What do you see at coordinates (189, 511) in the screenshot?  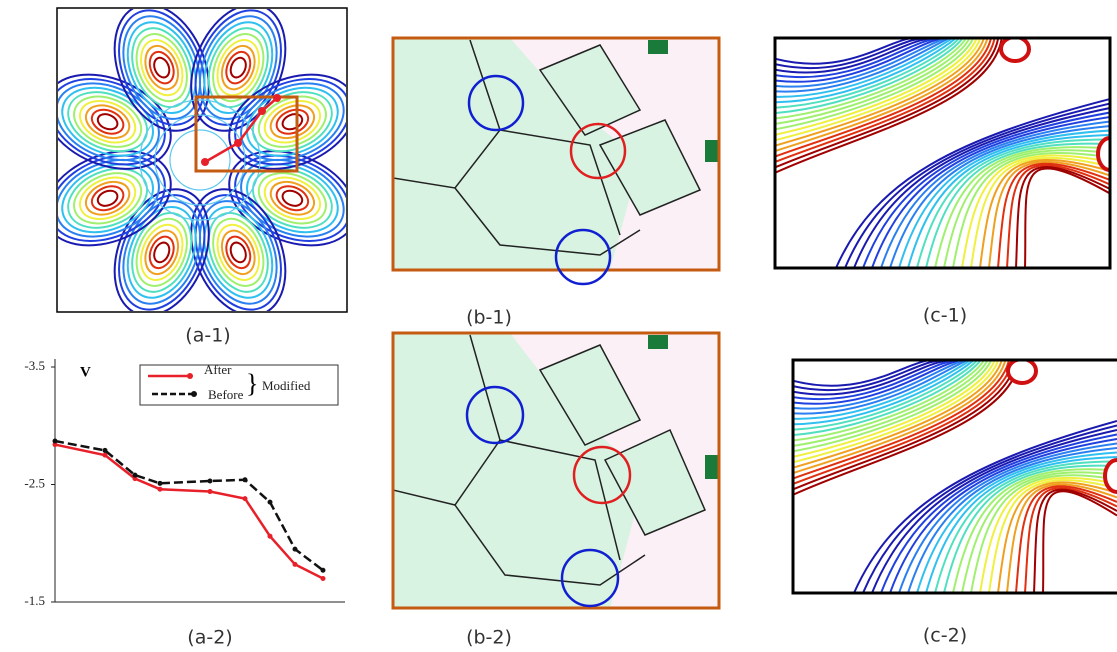 I see `series-line` at bounding box center [189, 511].